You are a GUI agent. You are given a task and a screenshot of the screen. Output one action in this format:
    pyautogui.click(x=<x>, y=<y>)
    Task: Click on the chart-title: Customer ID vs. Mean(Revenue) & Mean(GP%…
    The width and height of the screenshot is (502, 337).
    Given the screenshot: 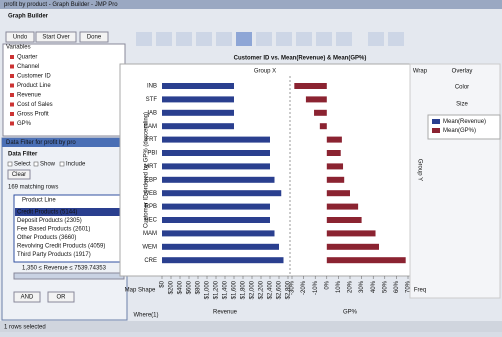 What is the action you would take?
    pyautogui.click(x=300, y=59)
    